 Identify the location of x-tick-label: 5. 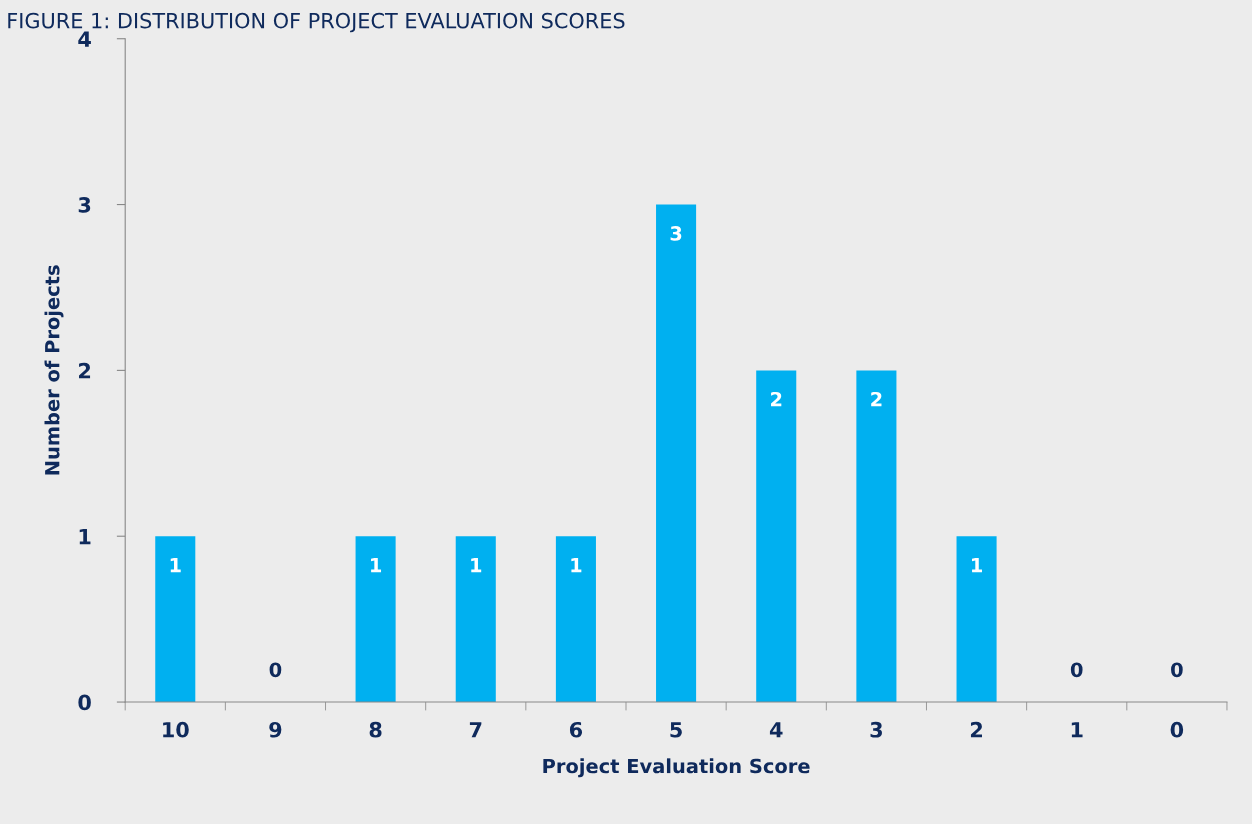
(676, 730).